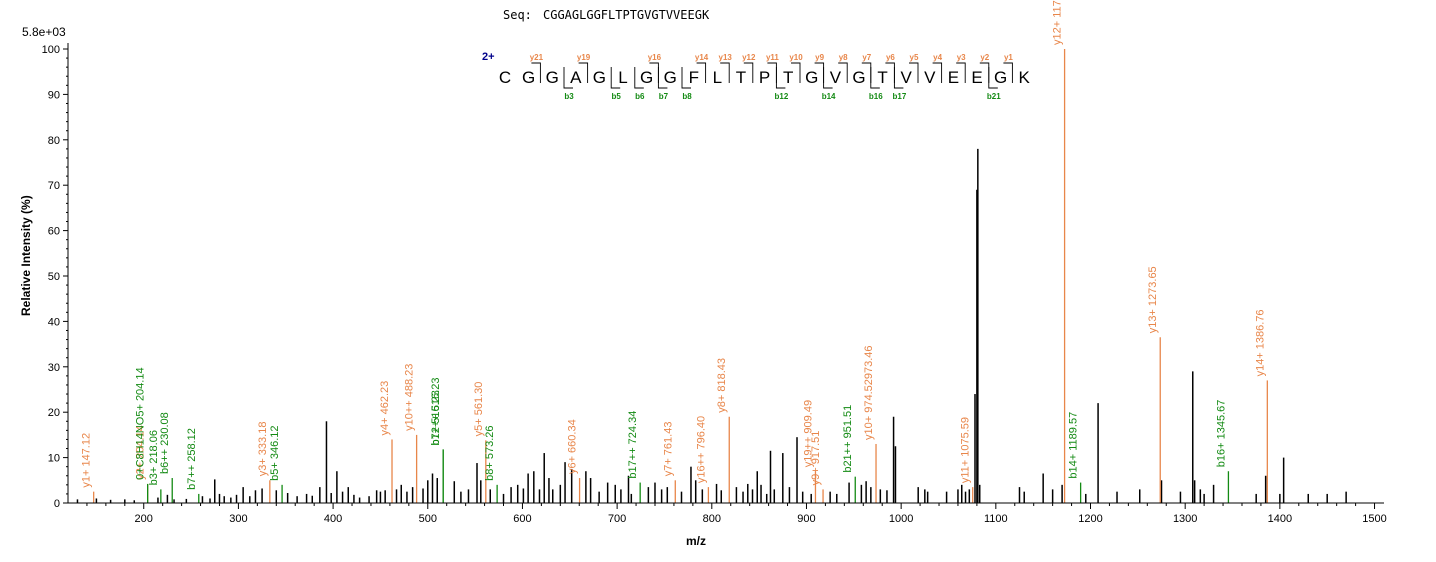 Image resolution: width=1436 pixels, height=562 pixels. Describe the element at coordinates (57, 504) in the screenshot. I see `y-tick-label: 0` at that location.